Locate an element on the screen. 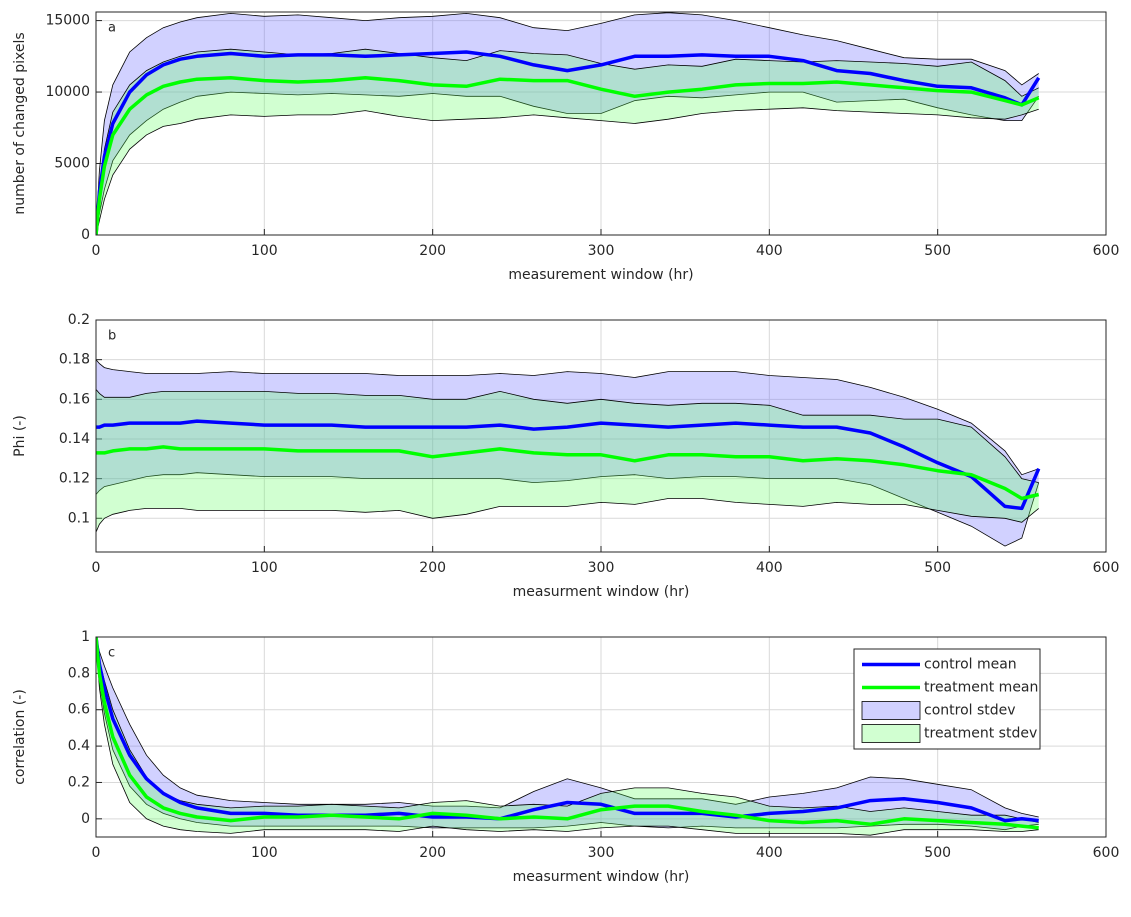  y-tick-label: 0.4 is located at coordinates (79, 746).